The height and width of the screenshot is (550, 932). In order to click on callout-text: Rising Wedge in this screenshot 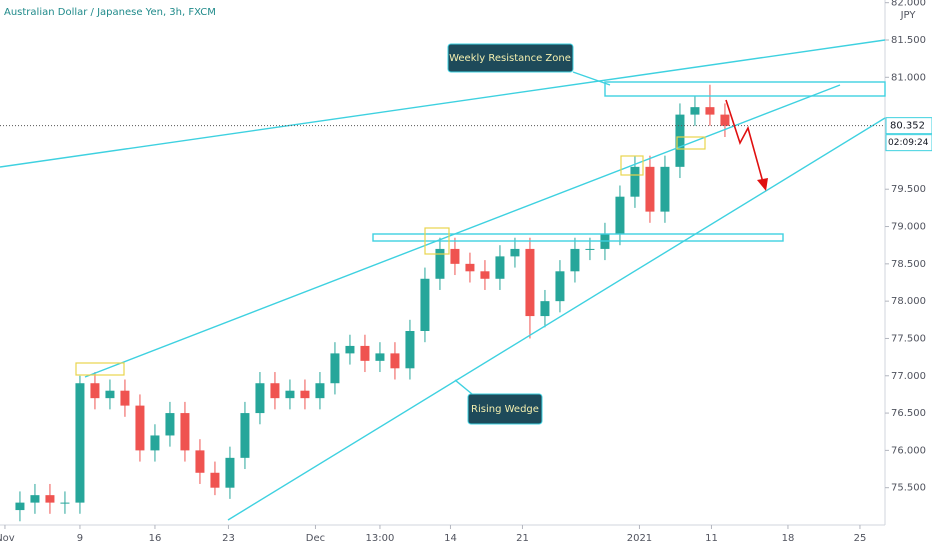, I will do `click(505, 409)`.